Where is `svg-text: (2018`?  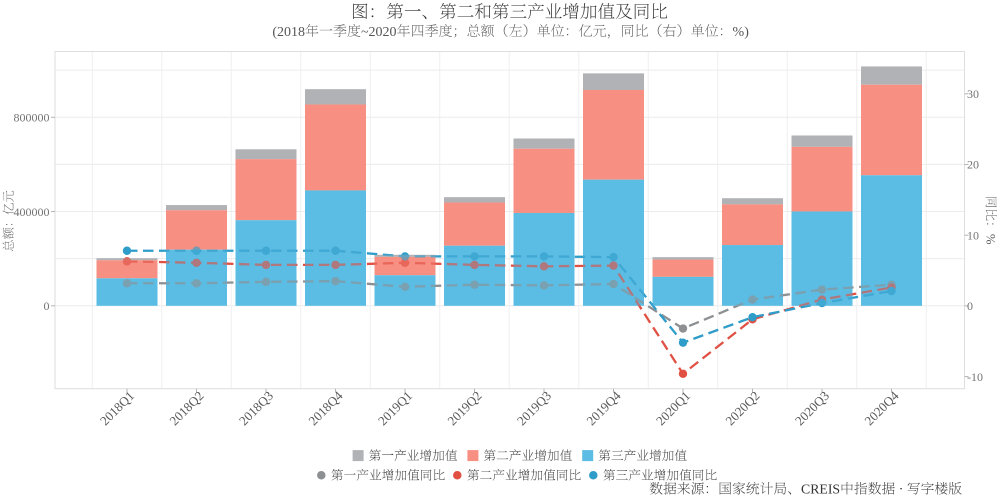 svg-text: (2018 is located at coordinates (288, 32).